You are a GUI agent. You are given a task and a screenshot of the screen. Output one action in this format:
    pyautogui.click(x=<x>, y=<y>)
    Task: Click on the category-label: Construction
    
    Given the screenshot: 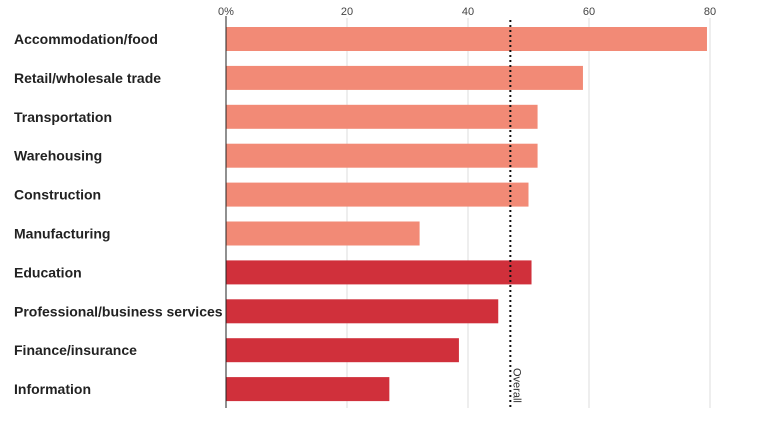 What is the action you would take?
    pyautogui.click(x=57, y=195)
    